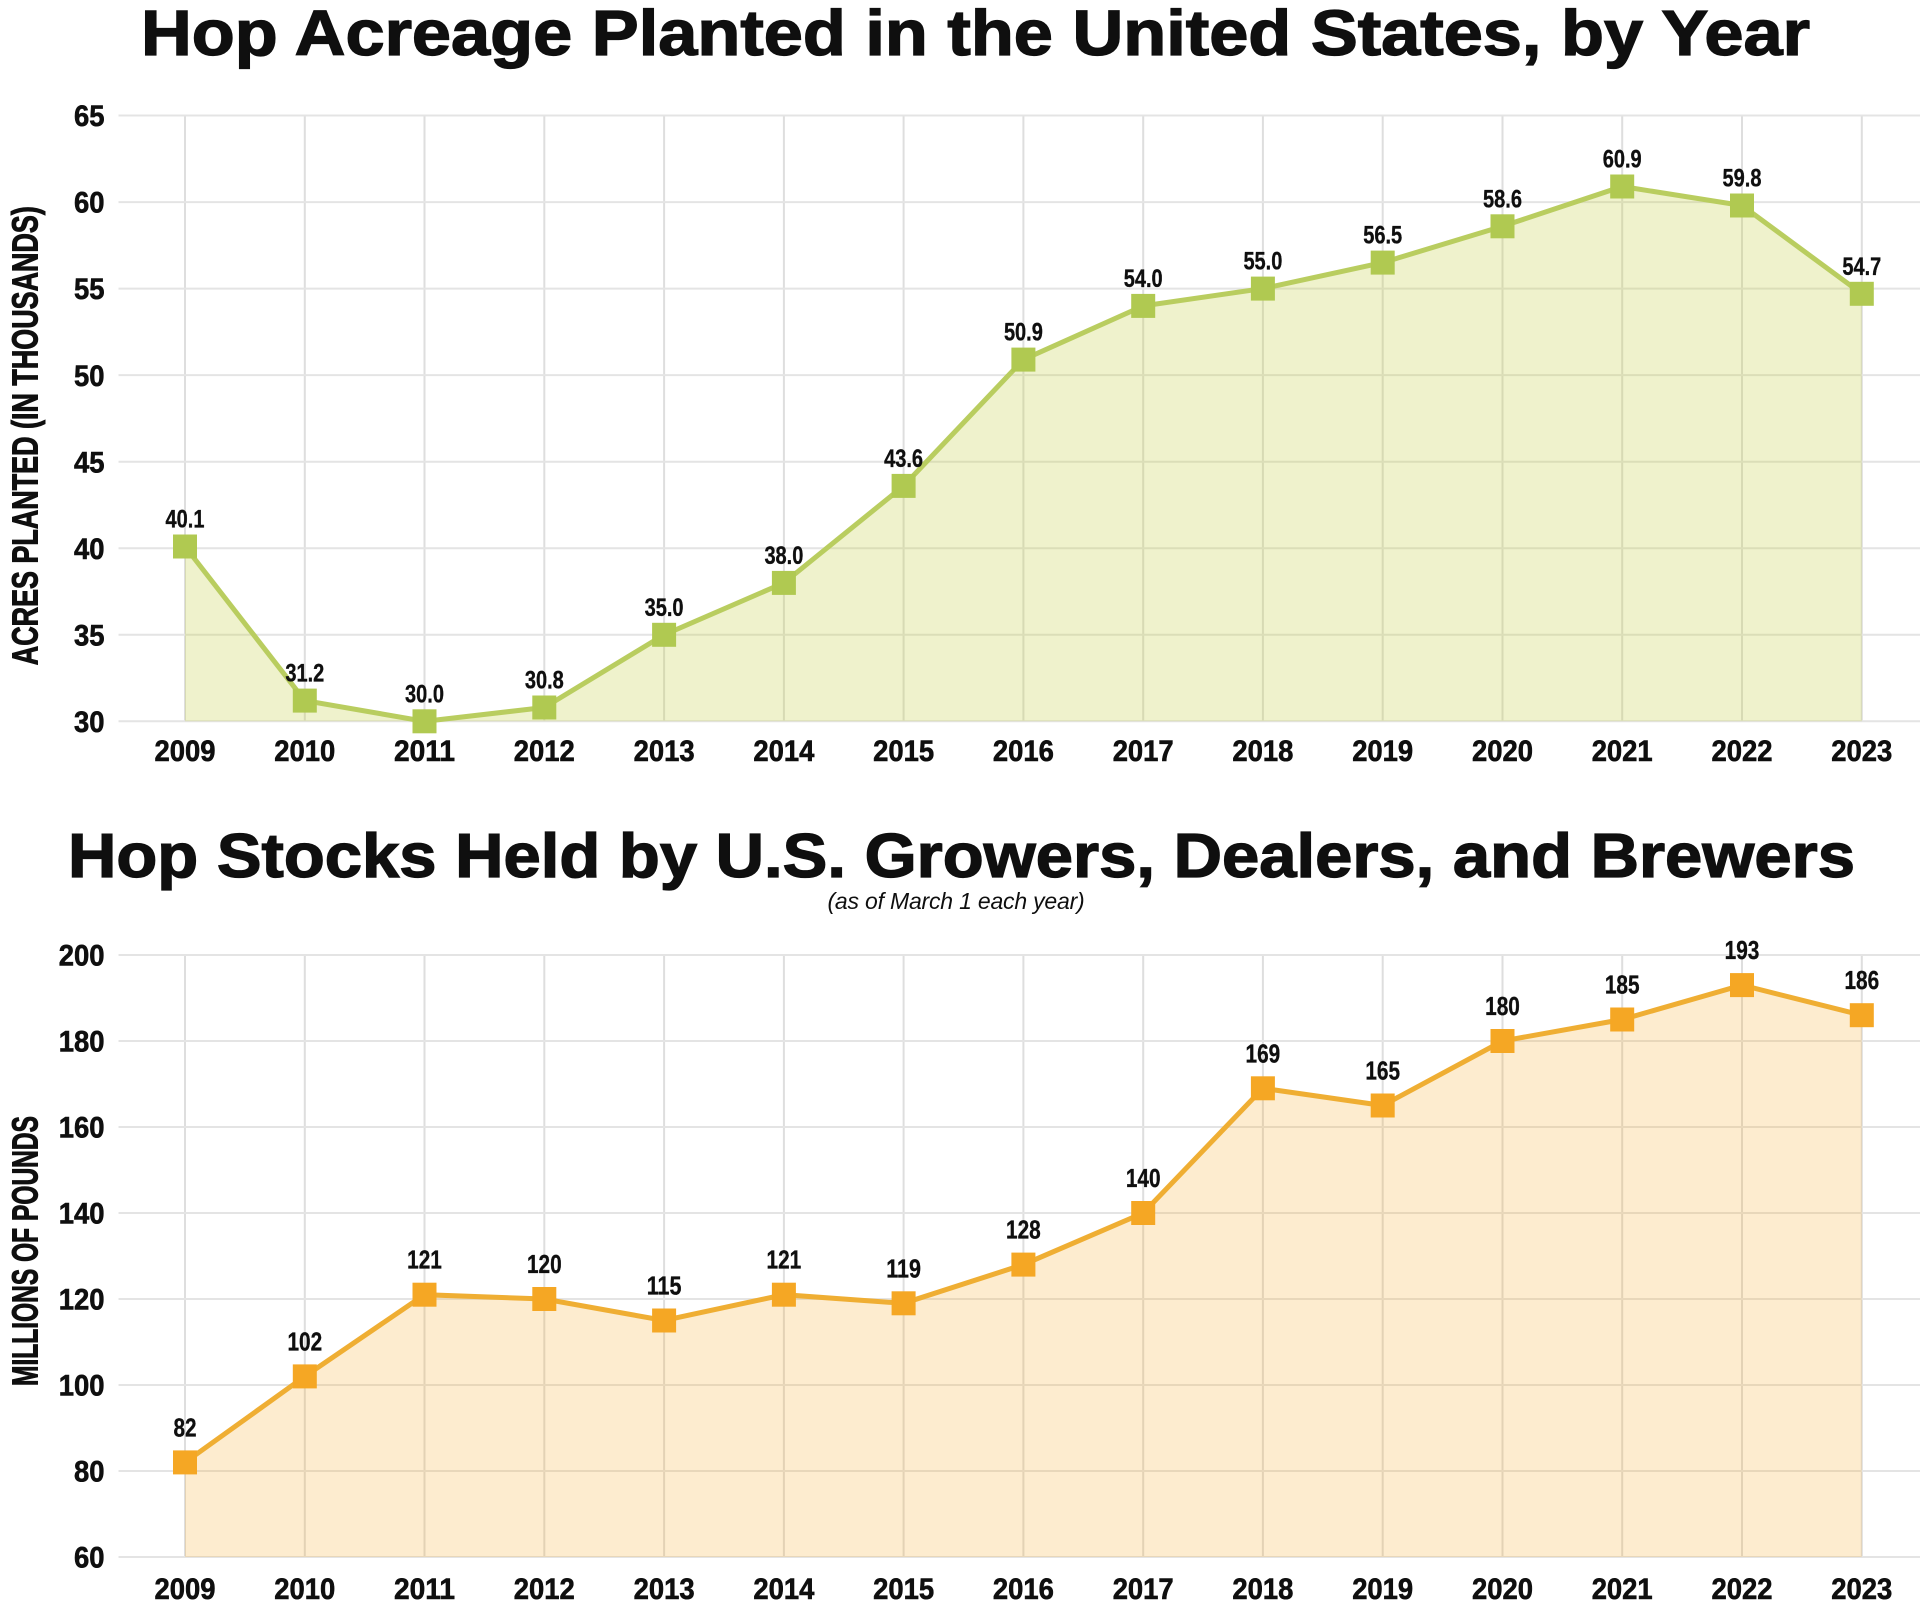 This screenshot has width=1920, height=1610. I want to click on svg-text: 193, so click(1742, 950).